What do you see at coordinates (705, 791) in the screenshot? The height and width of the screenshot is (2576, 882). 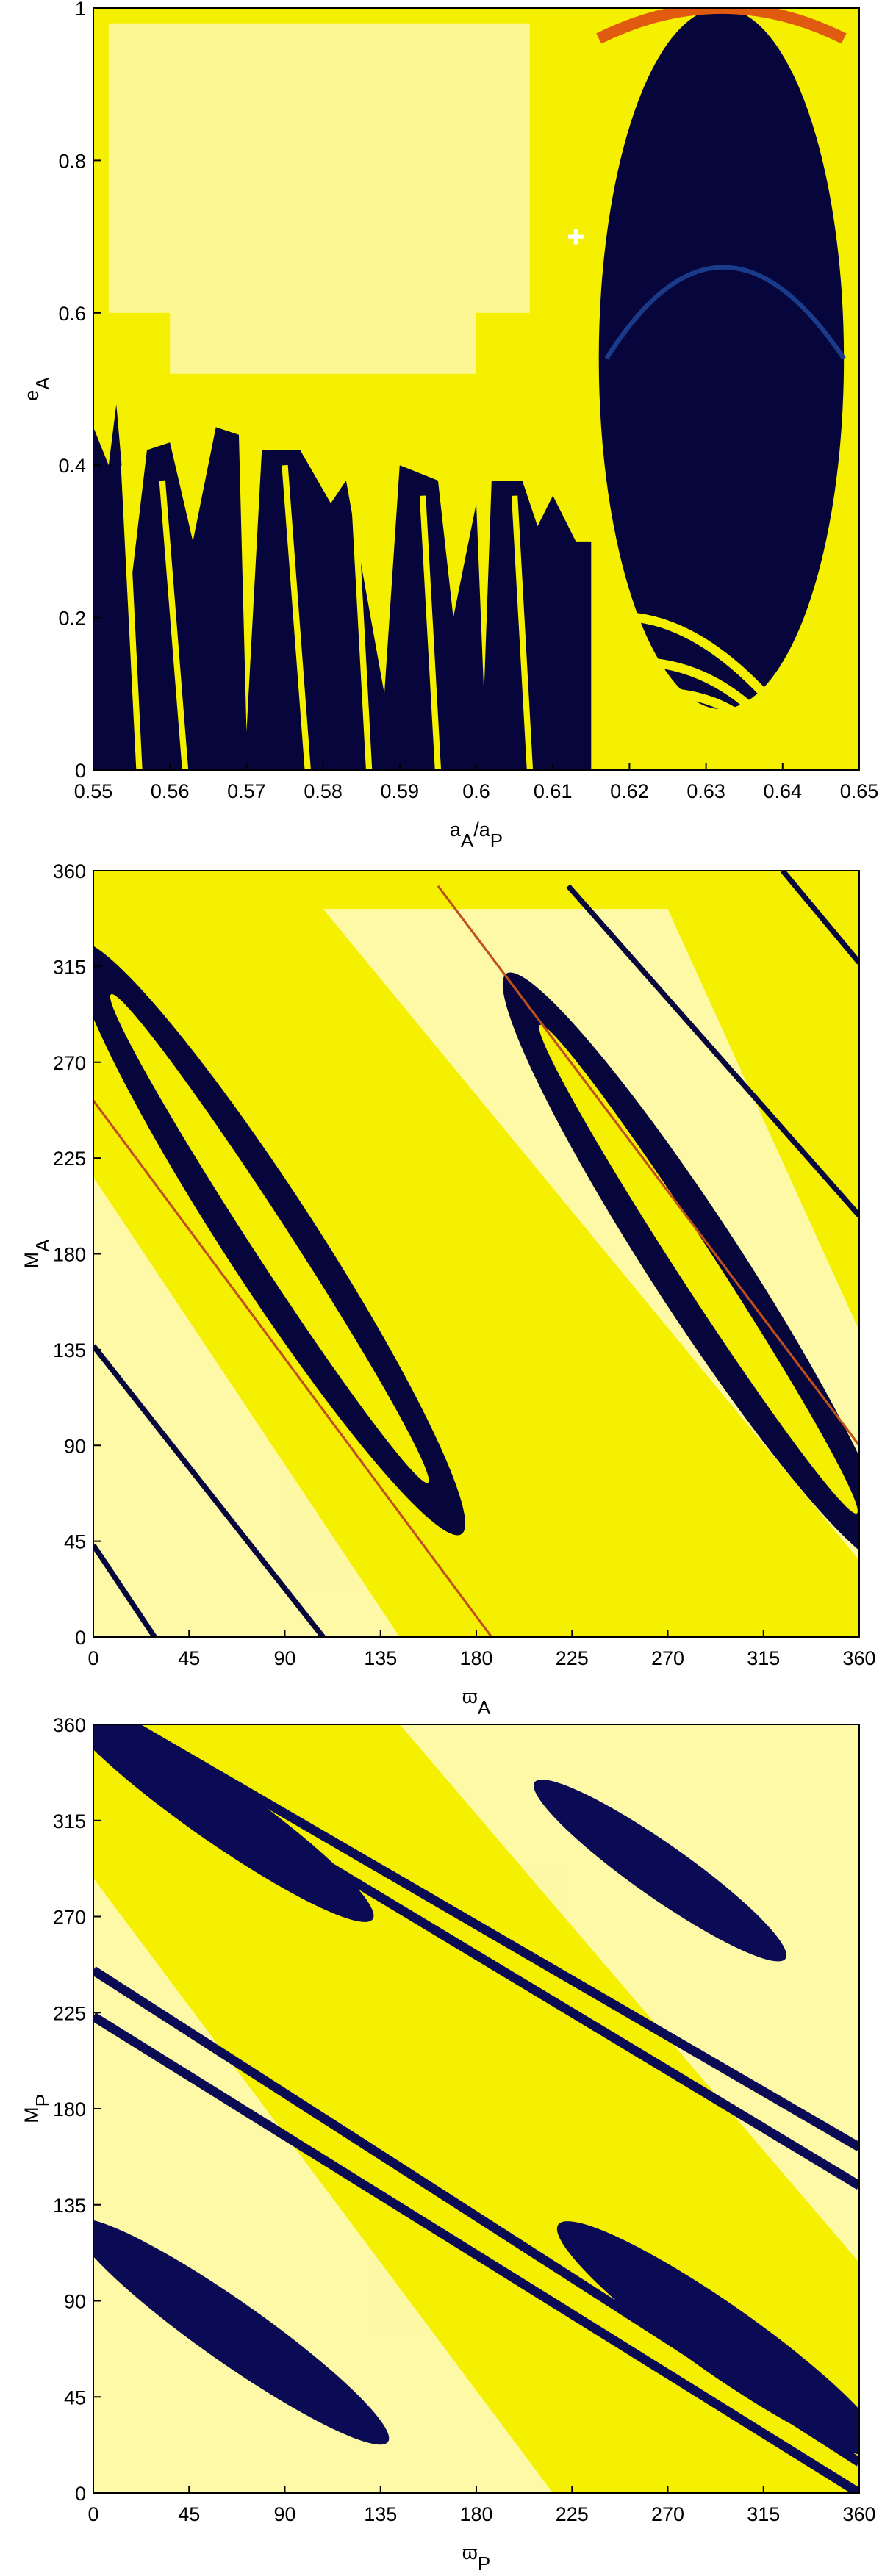 I see `x-tick-label: 0.63` at bounding box center [705, 791].